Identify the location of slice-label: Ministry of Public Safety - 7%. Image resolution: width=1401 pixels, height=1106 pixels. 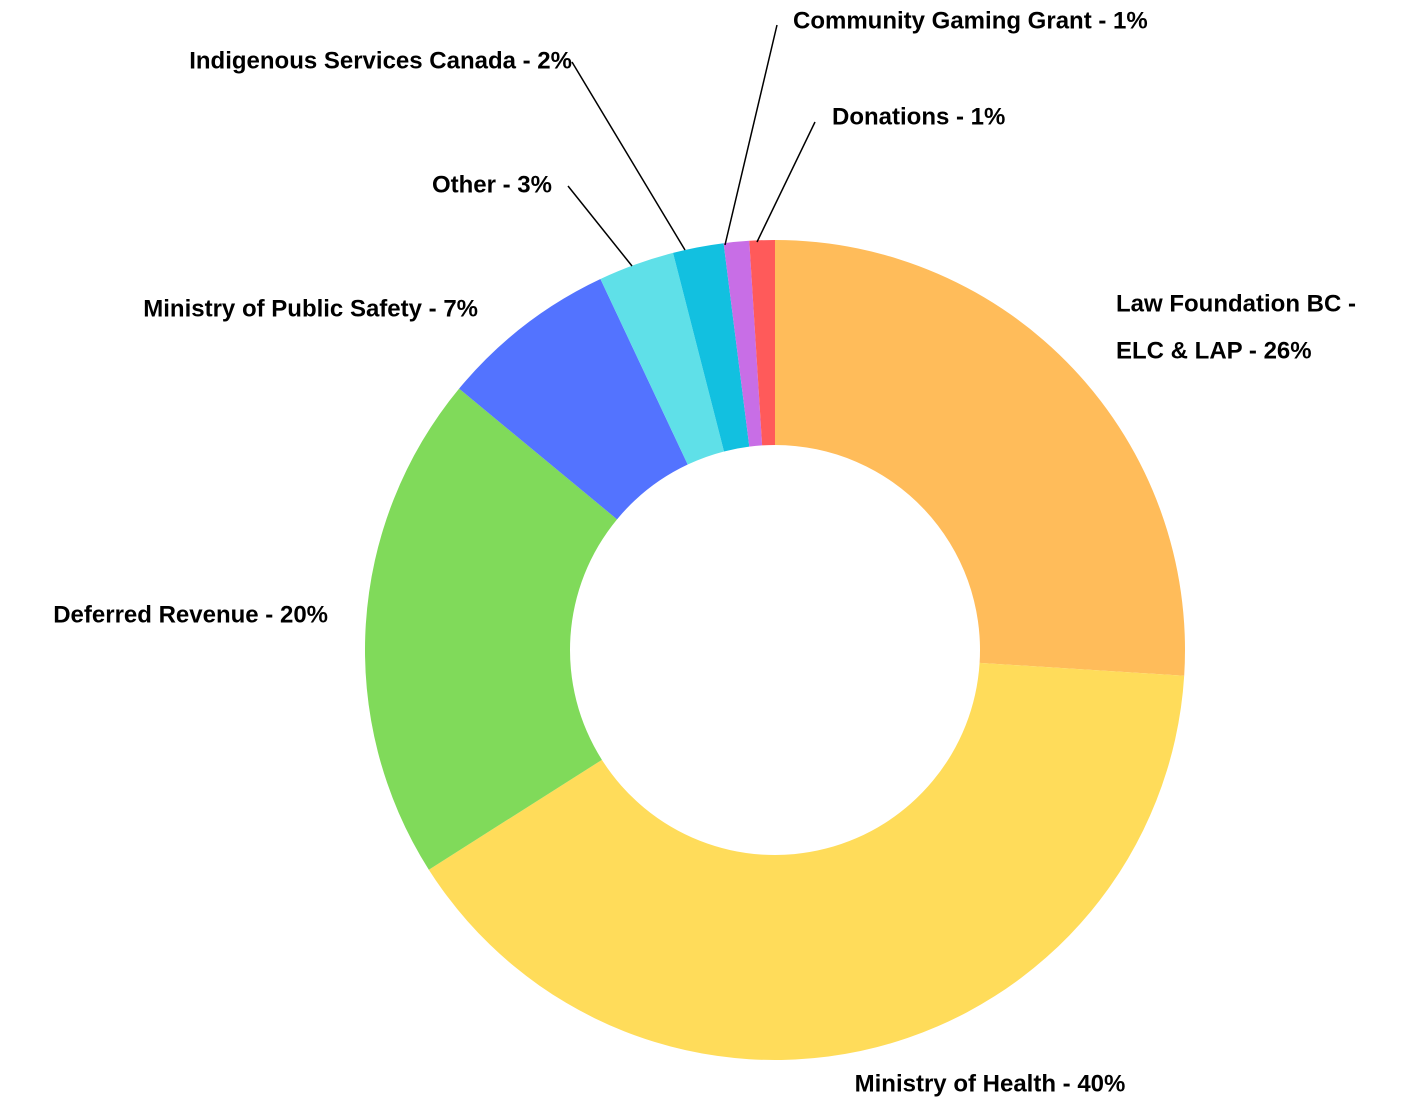
(310, 308).